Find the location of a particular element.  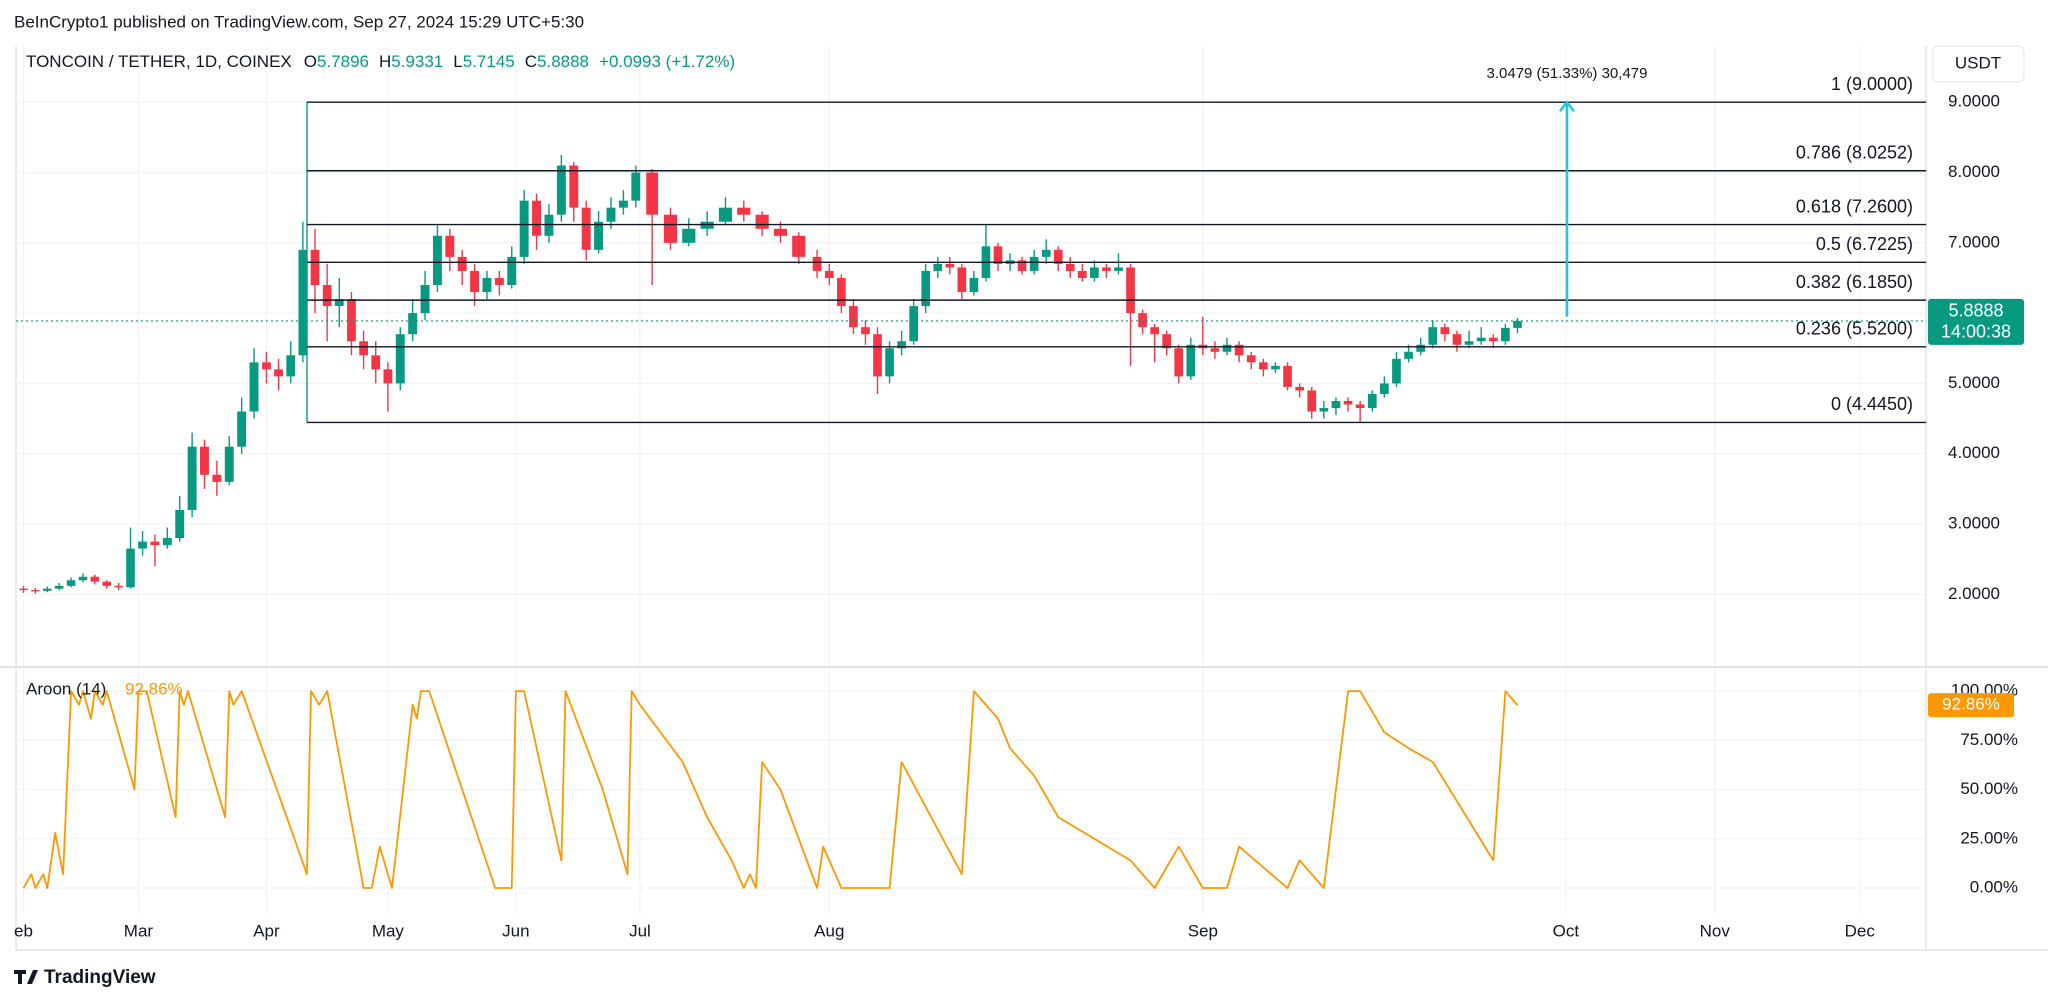

x-tick-label: Apr is located at coordinates (266, 930).